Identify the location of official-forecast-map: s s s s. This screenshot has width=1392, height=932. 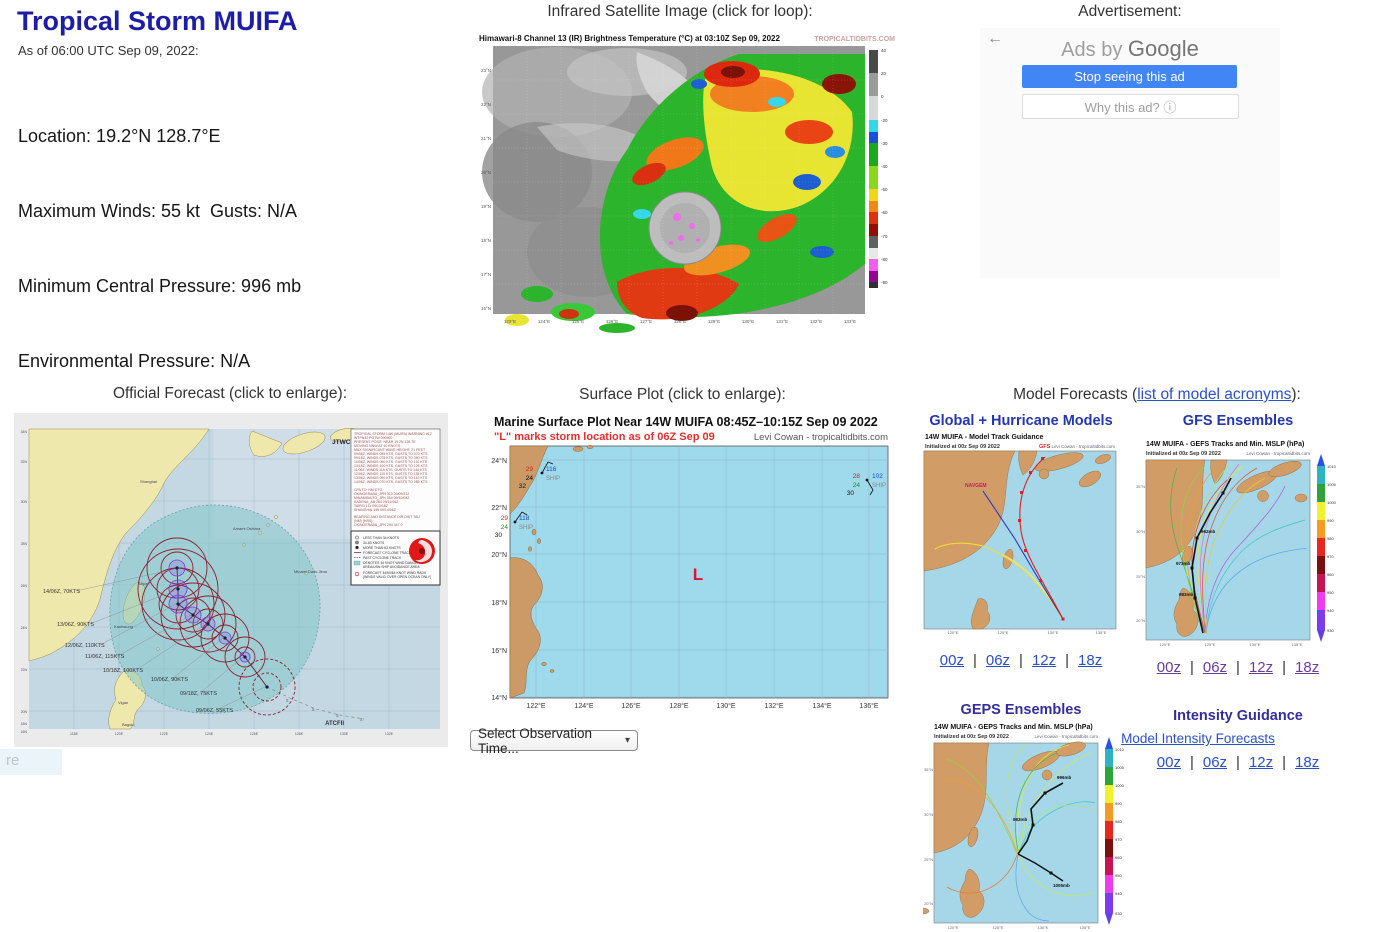
(231, 580).